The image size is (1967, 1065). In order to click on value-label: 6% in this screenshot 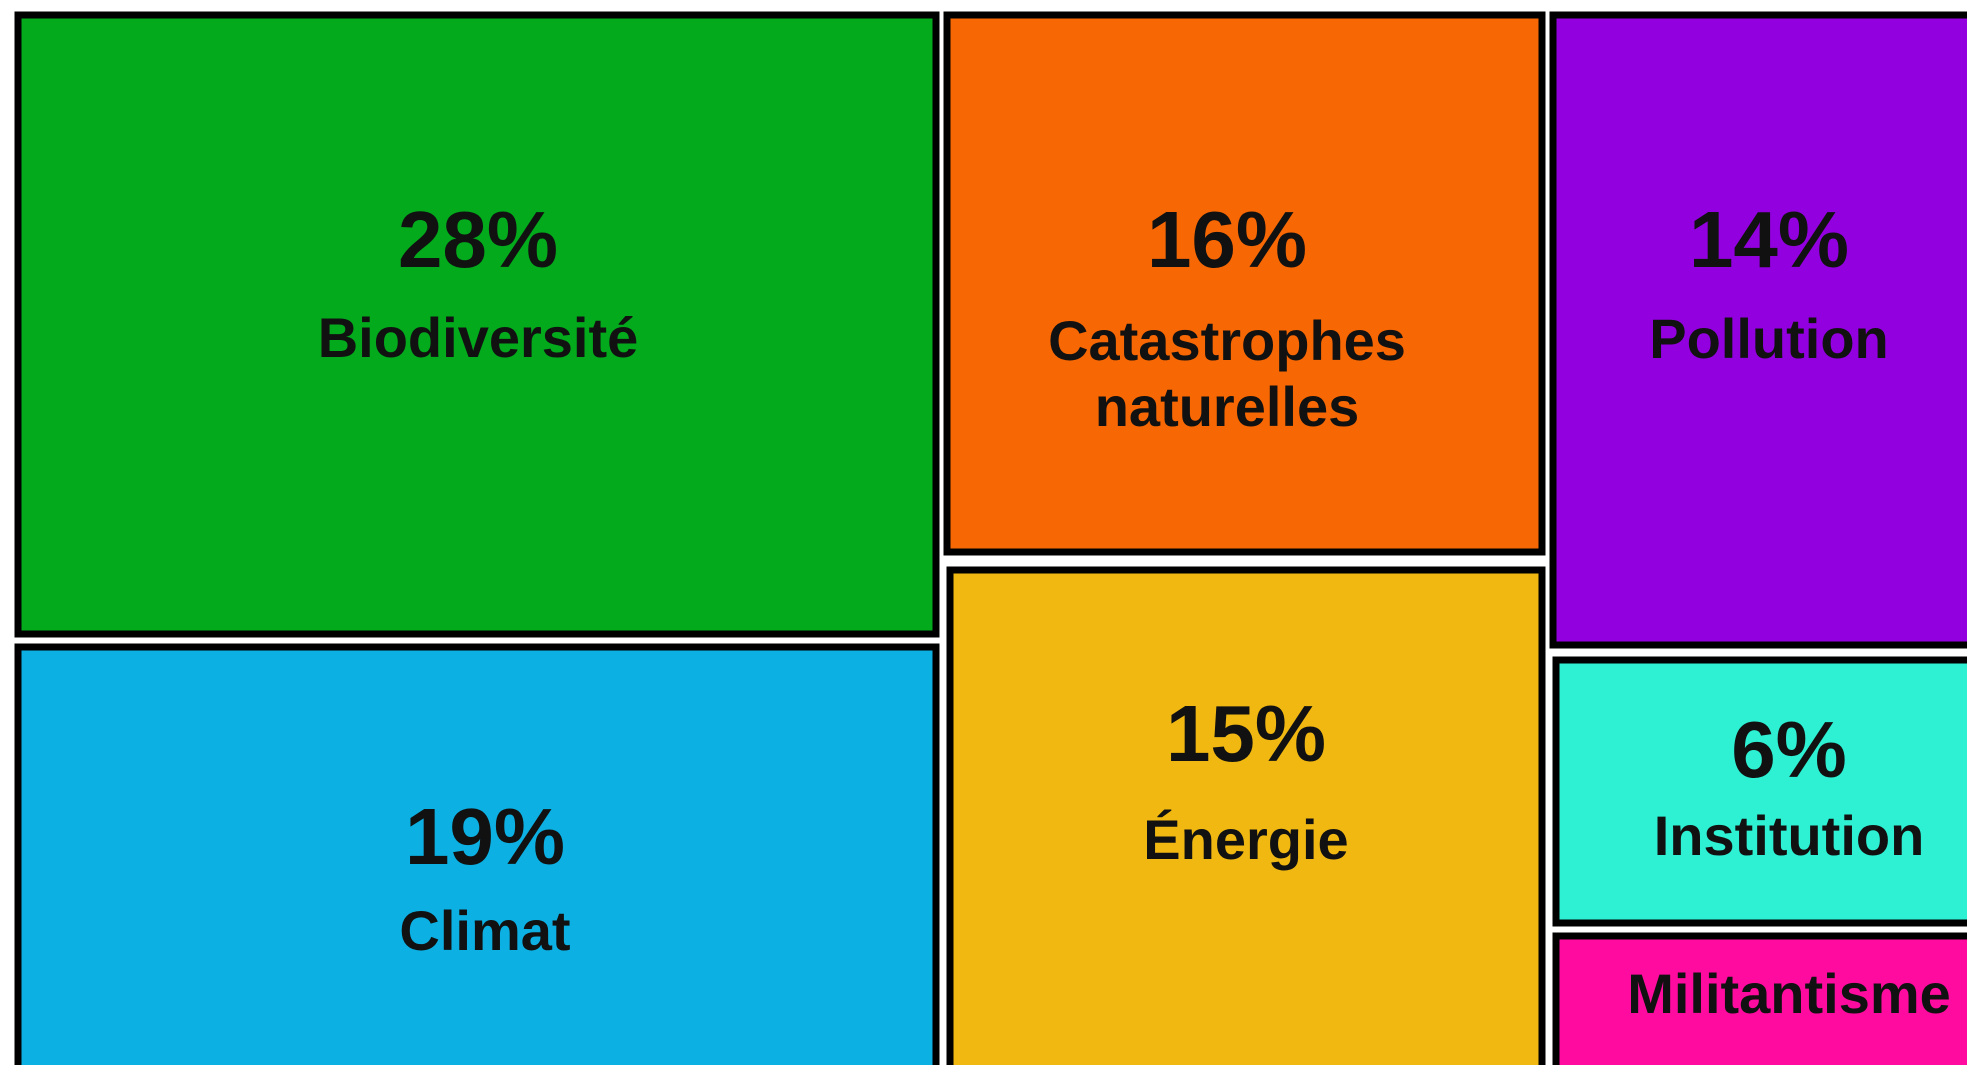, I will do `click(1789, 749)`.